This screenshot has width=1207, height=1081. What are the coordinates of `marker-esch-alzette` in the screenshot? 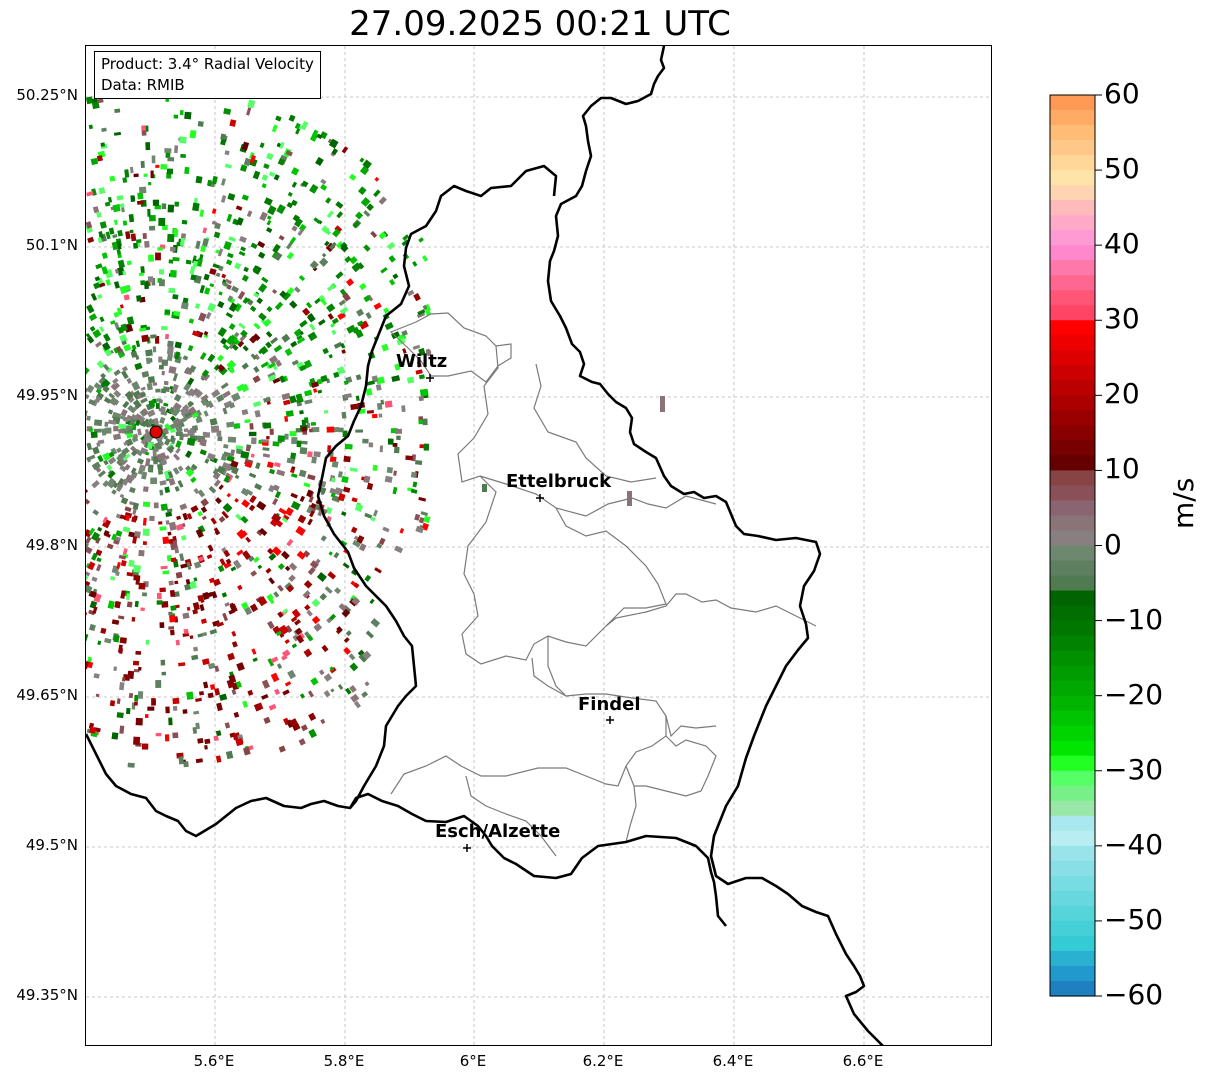 It's located at (467, 848).